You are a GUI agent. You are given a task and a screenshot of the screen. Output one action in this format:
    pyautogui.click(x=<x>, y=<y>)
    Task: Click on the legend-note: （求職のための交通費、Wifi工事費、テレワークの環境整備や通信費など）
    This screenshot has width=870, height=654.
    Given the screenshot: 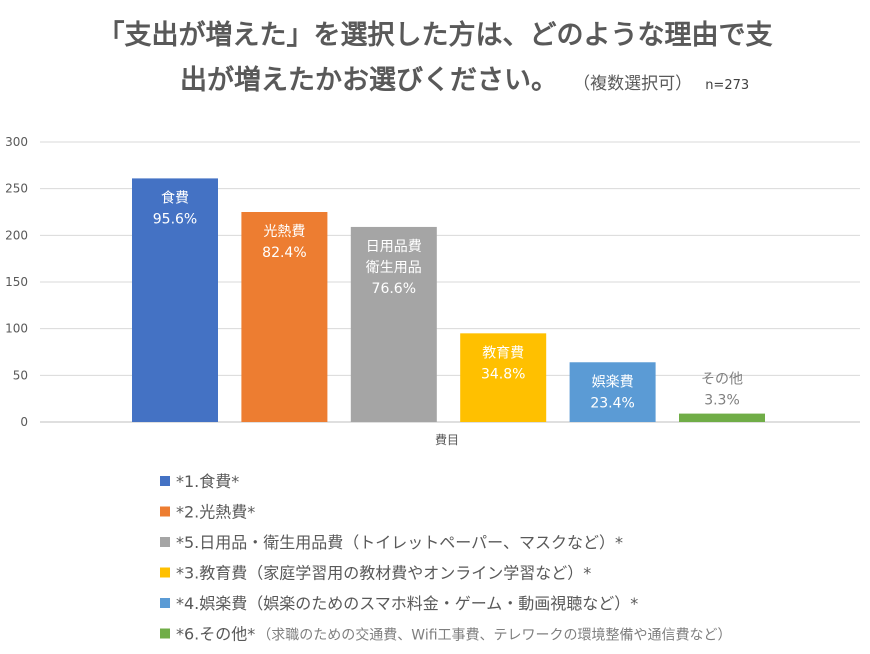 What is the action you would take?
    pyautogui.click(x=494, y=635)
    